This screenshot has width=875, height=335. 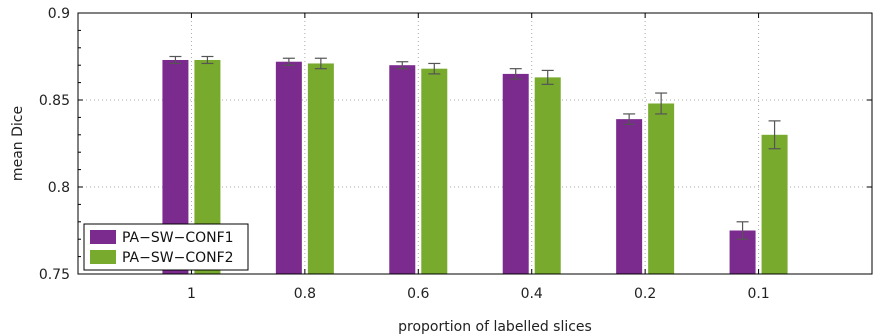 What do you see at coordinates (418, 294) in the screenshot?
I see `x-tick-label: 0.6` at bounding box center [418, 294].